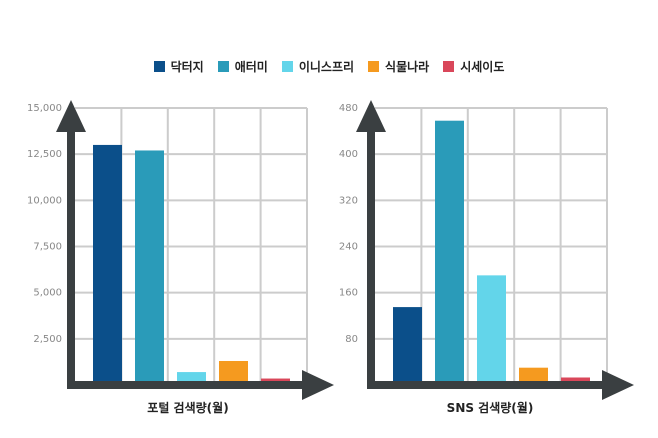  I want to click on y-tick-label: 480, so click(348, 108).